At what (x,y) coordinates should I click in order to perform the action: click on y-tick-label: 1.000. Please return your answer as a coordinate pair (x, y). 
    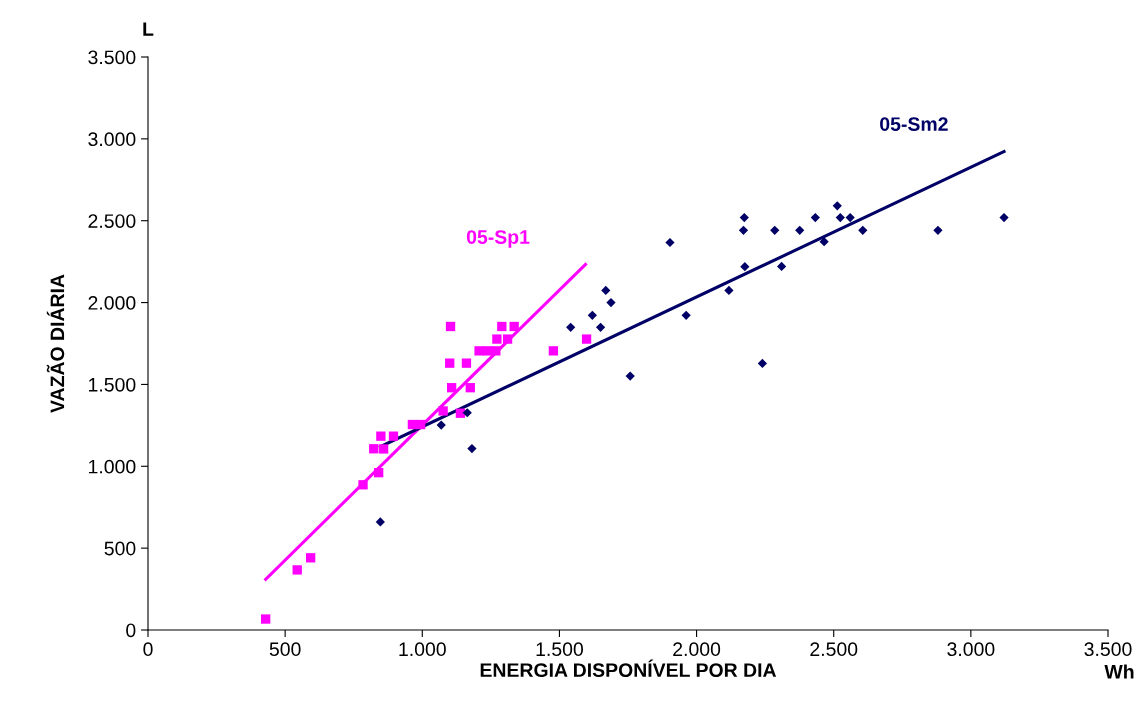
    Looking at the image, I should click on (112, 466).